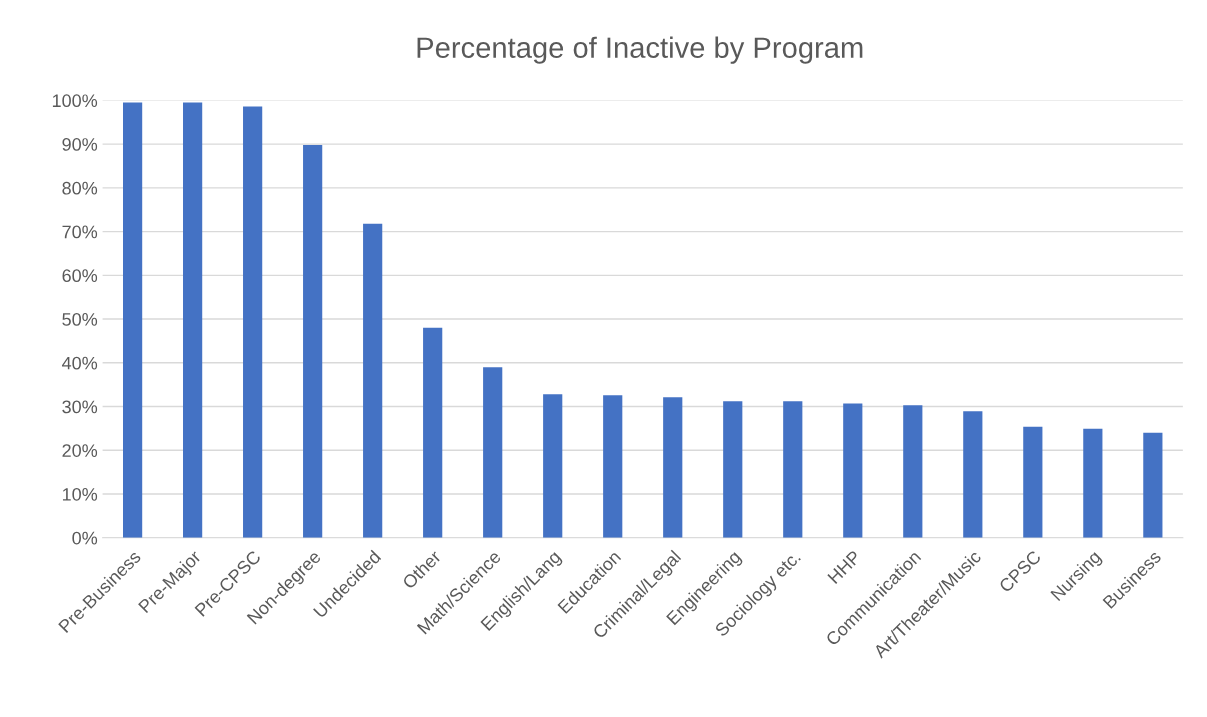 The height and width of the screenshot is (717, 1207). What do you see at coordinates (80, 232) in the screenshot?
I see `y-tick-label: 70%` at bounding box center [80, 232].